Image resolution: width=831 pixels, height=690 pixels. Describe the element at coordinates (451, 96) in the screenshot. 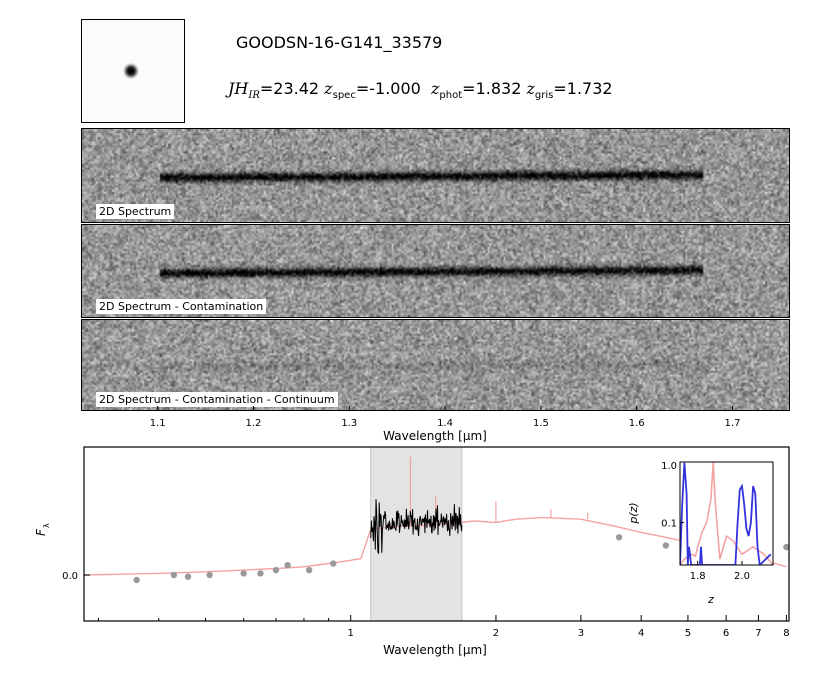

I see `zphot-sub: phot` at that location.